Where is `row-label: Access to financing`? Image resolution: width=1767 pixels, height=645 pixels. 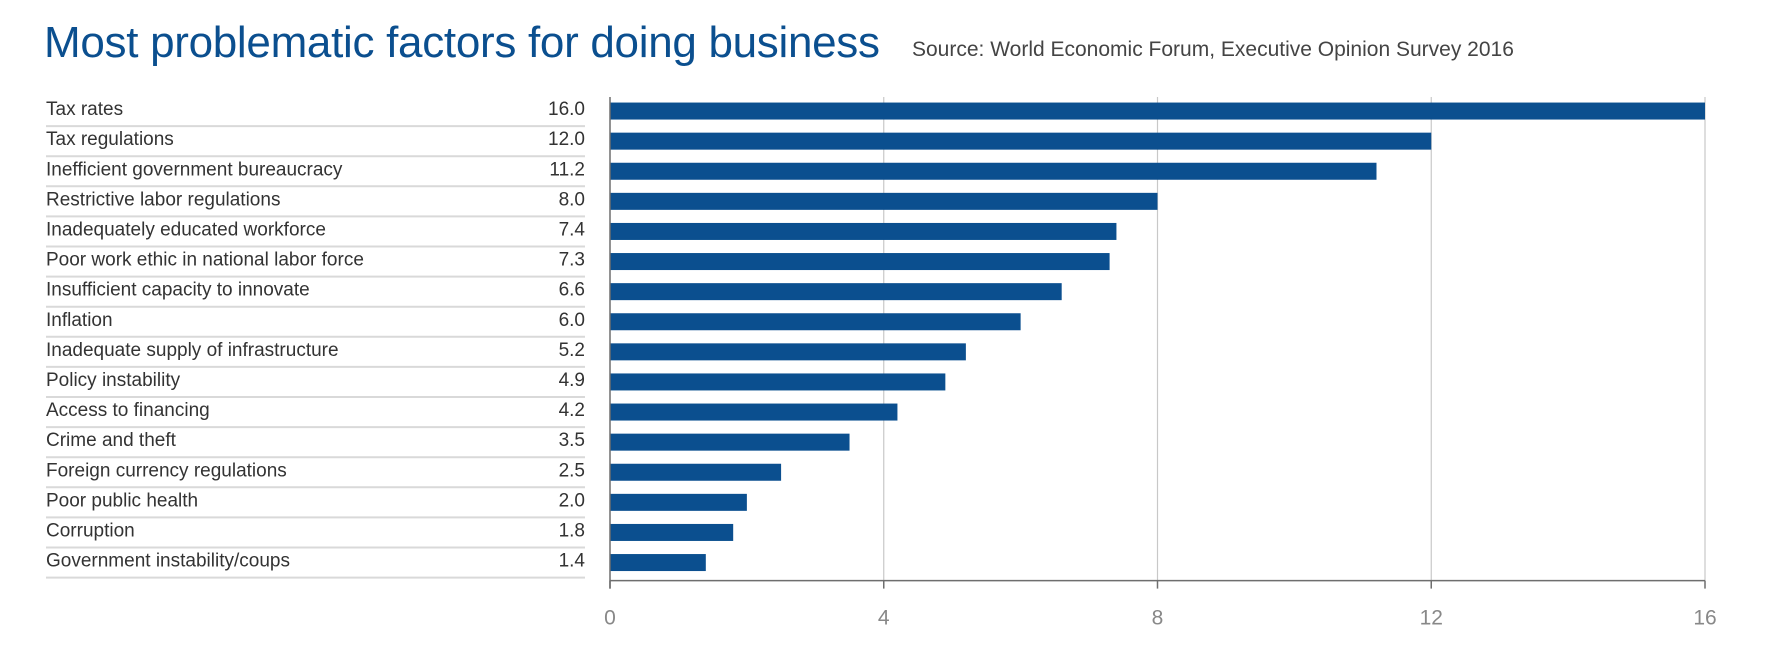
row-label: Access to financing is located at coordinates (128, 410).